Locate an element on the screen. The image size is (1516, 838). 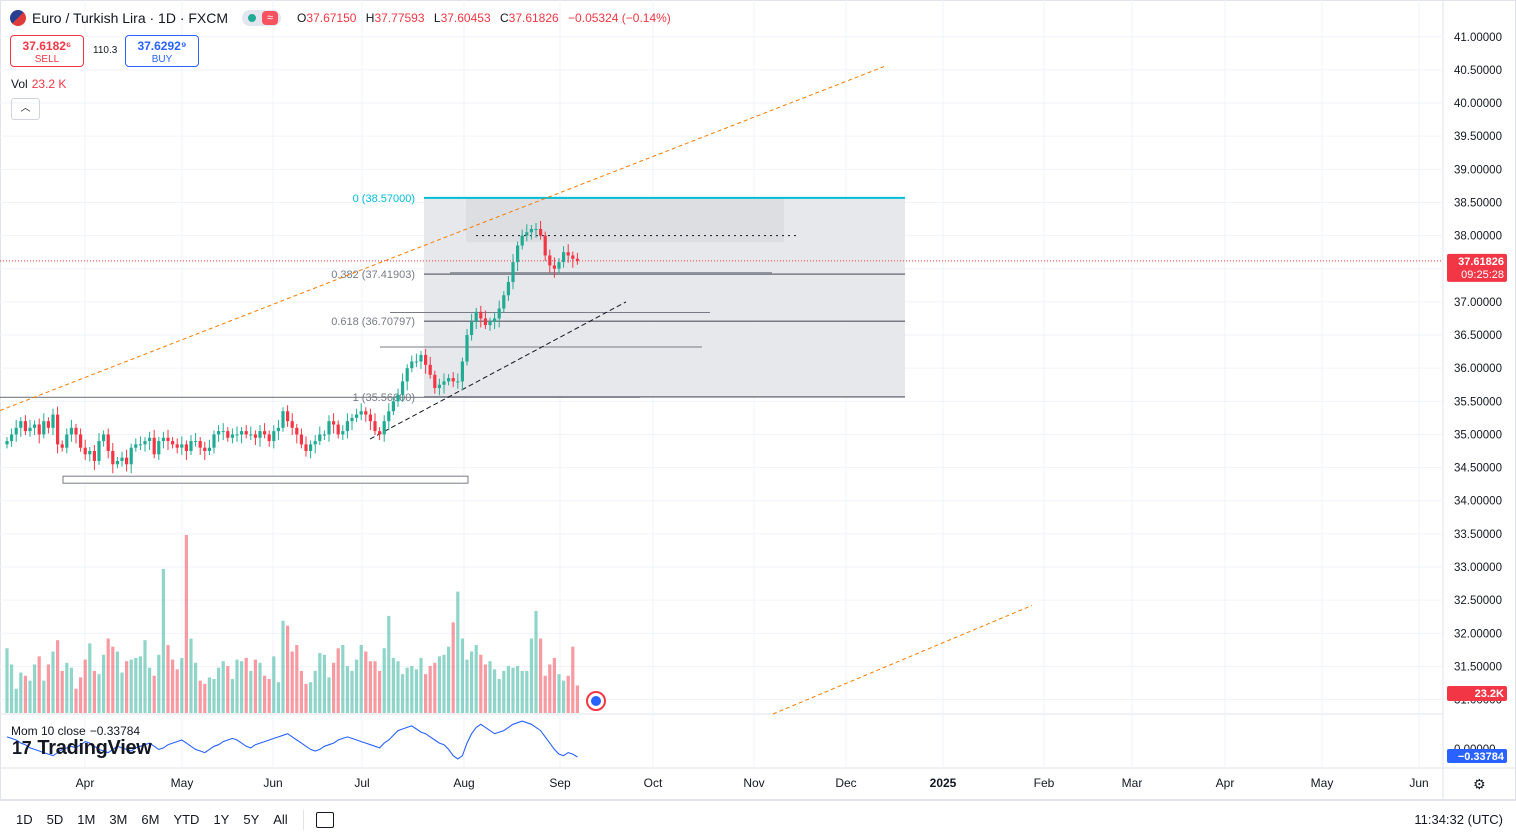
utc-clock: 11:34:32 (UTC) is located at coordinates (1458, 819).